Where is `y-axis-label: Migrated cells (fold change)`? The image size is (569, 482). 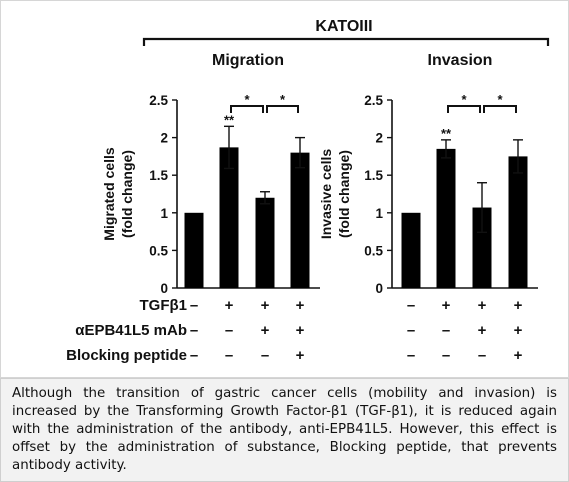
y-axis-label: Migrated cells (fold change) is located at coordinates (118, 194).